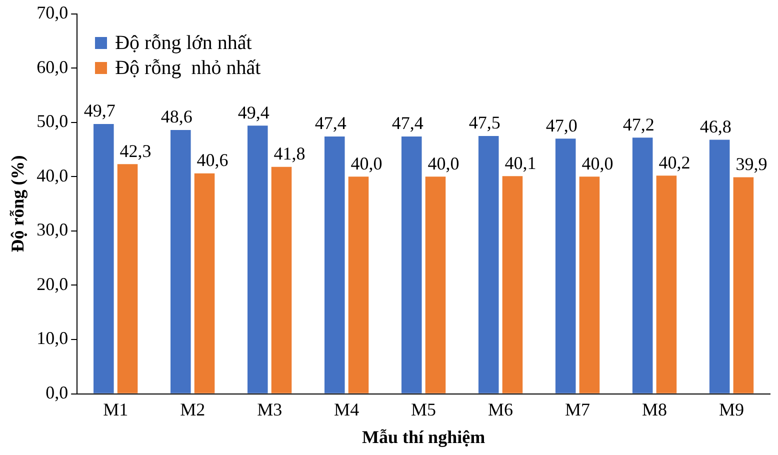  I want to click on x-tick-label: M9, so click(731, 409).